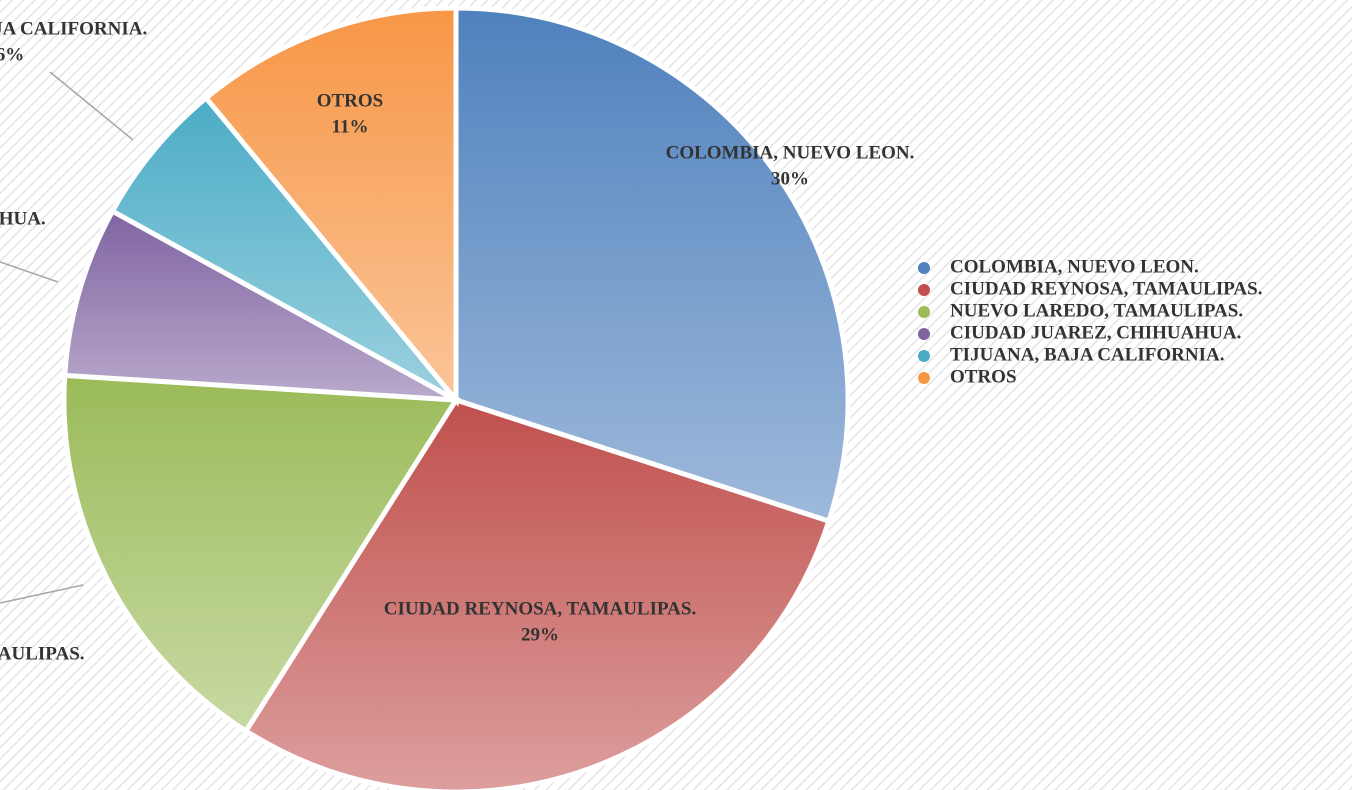 Image resolution: width=1352 pixels, height=790 pixels. What do you see at coordinates (790, 178) in the screenshot?
I see `data-label-value: 30%` at bounding box center [790, 178].